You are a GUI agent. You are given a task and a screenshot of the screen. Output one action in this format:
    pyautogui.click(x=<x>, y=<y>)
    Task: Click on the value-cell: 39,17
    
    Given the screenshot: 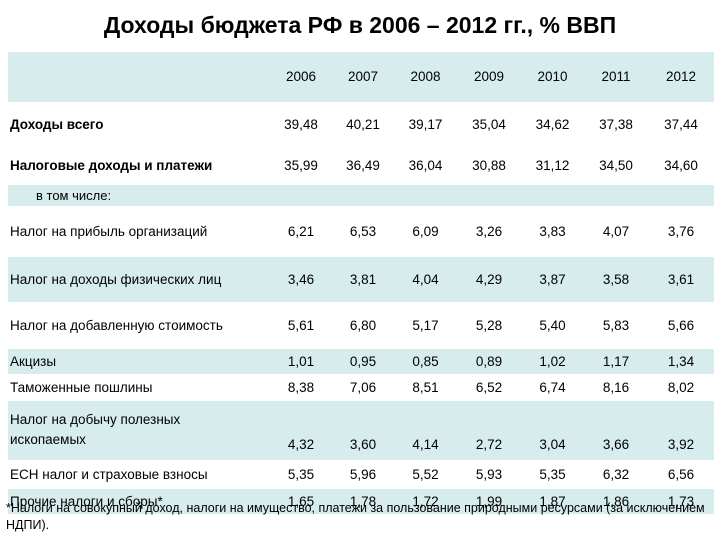 What is the action you would take?
    pyautogui.click(x=425, y=124)
    